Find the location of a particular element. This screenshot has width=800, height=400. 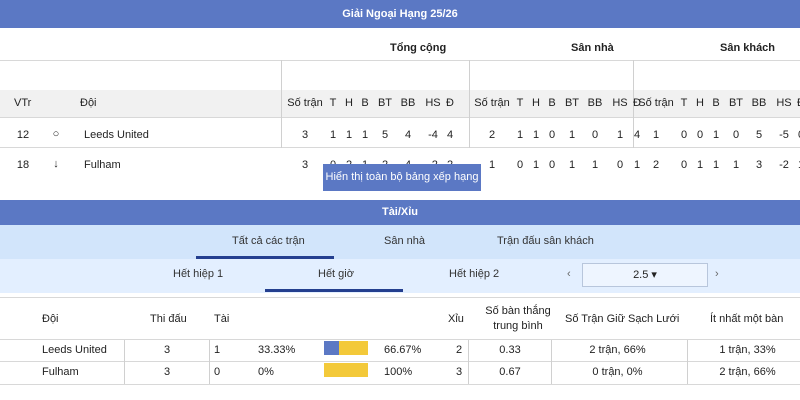

stat-header-home: Số trận is located at coordinates (492, 103).